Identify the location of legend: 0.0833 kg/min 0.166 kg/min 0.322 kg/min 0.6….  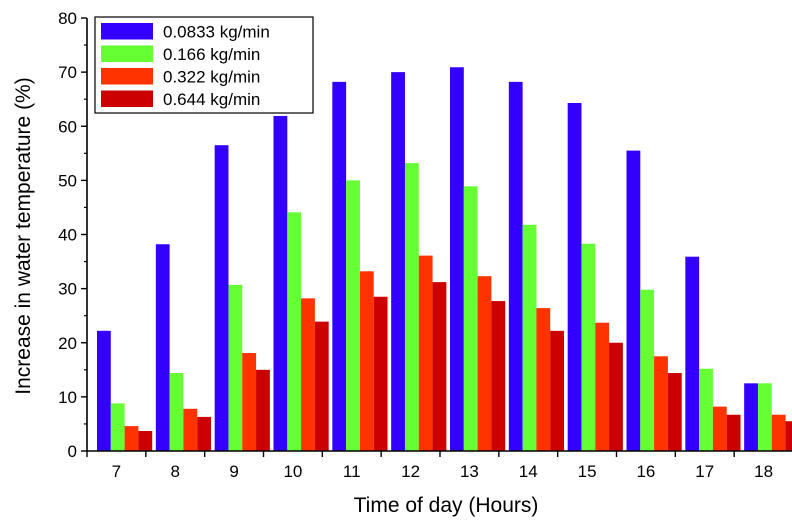
(204, 65).